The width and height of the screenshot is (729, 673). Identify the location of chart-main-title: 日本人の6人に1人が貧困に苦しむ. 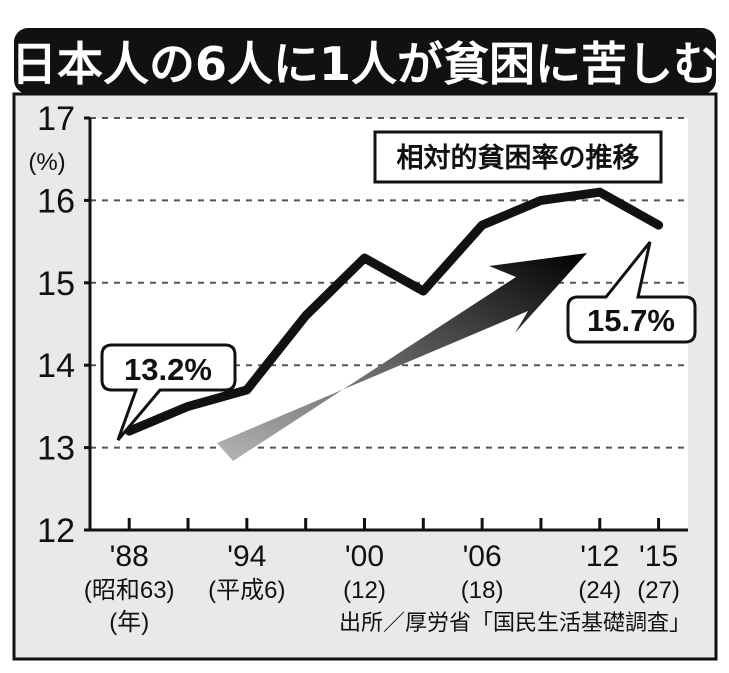
(365, 64).